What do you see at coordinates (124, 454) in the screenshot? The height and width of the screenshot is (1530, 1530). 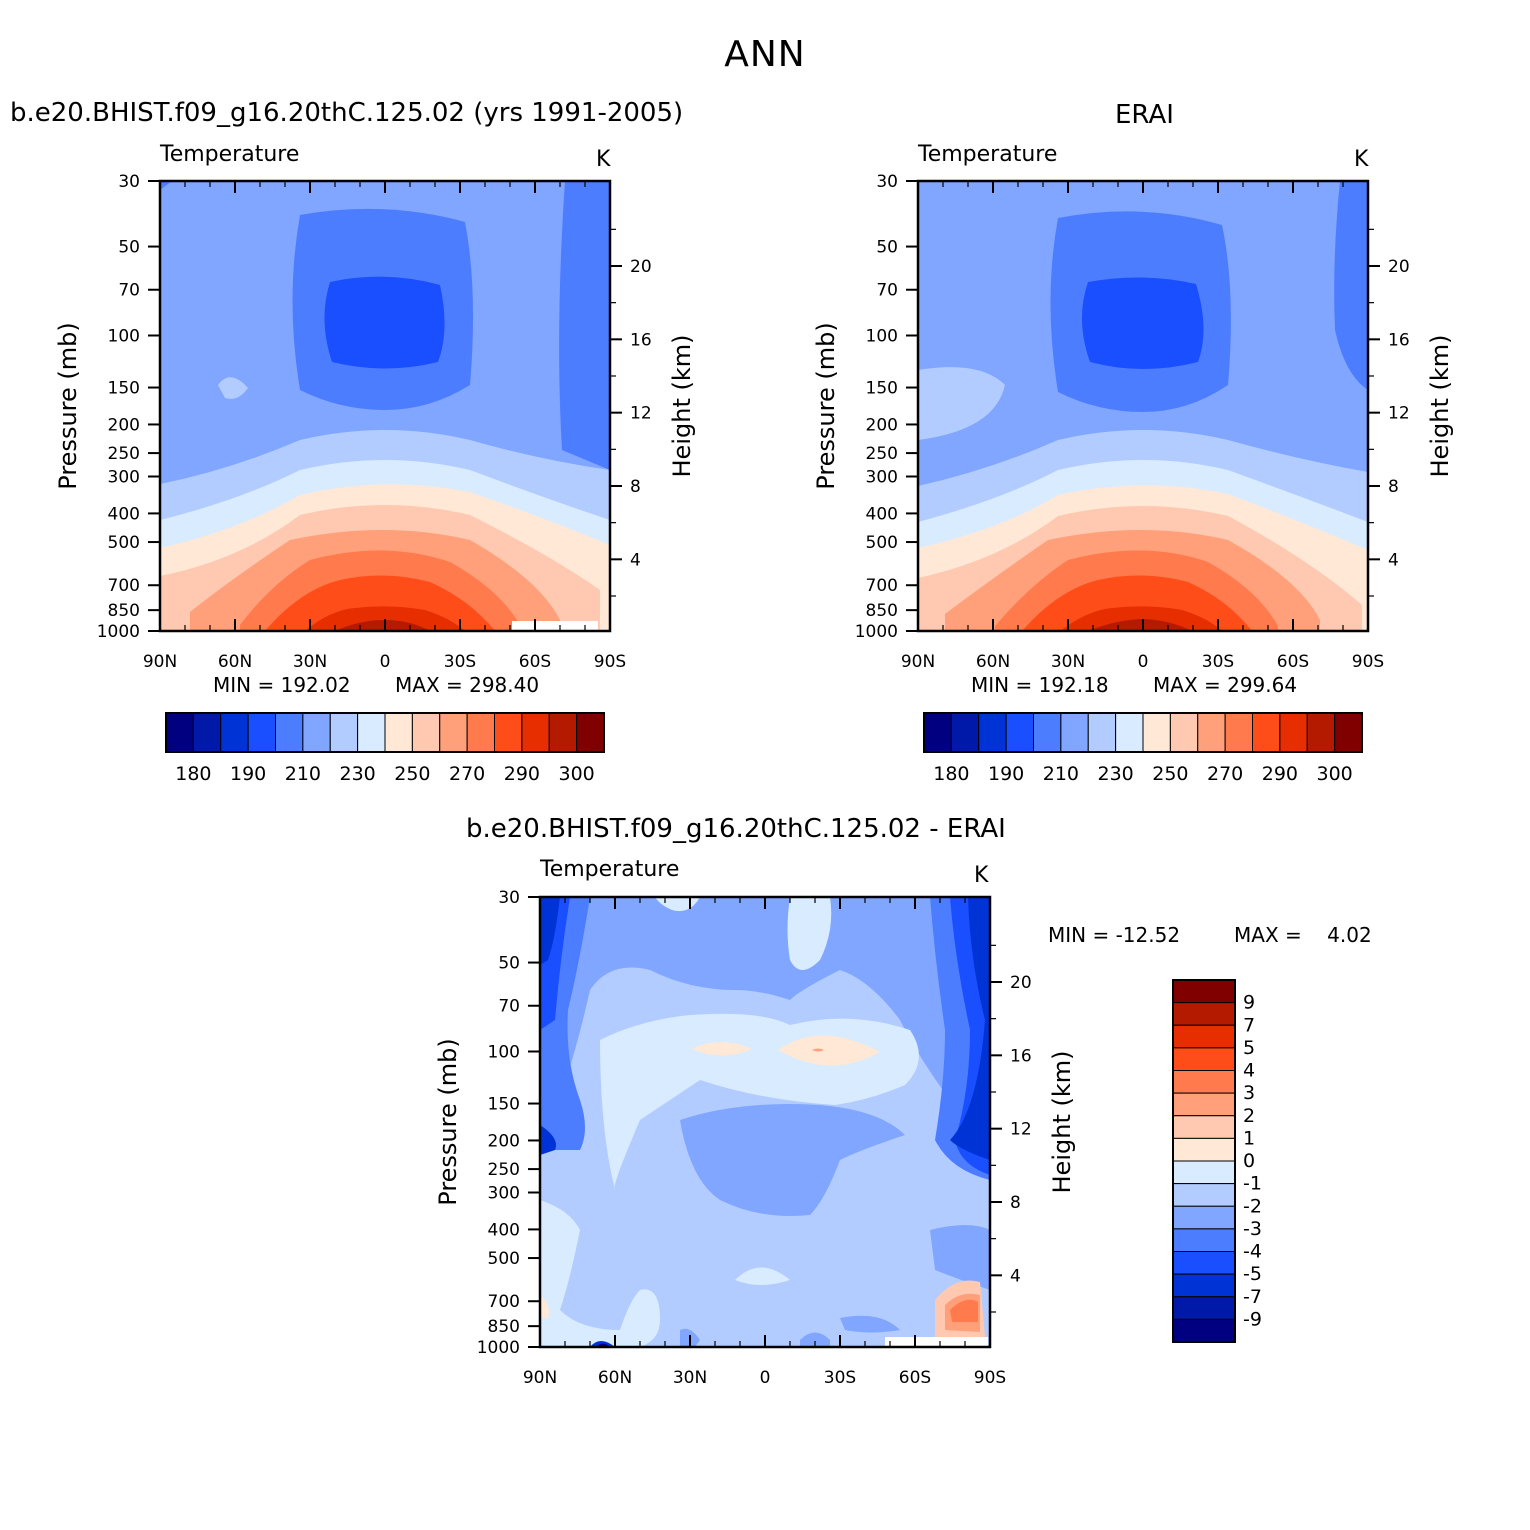 I see `model-ytick-label: 250` at bounding box center [124, 454].